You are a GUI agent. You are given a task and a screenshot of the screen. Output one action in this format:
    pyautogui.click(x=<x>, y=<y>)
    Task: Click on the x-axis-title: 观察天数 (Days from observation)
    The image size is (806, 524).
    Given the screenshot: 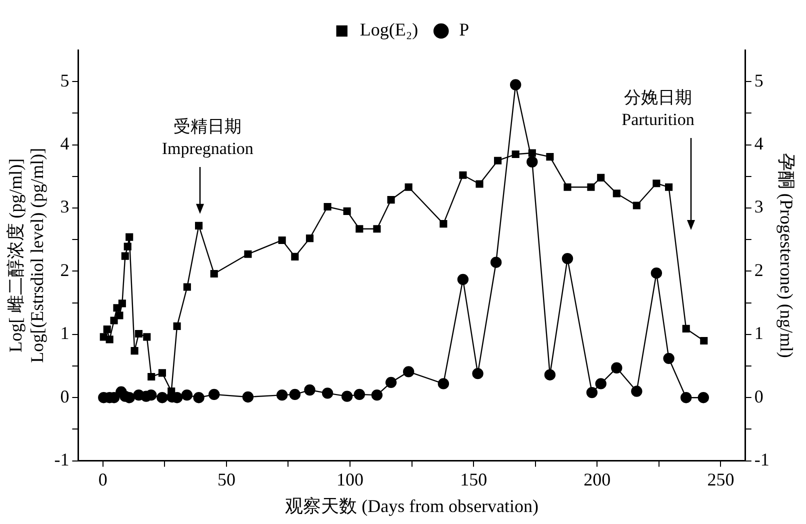 What is the action you would take?
    pyautogui.click(x=412, y=506)
    